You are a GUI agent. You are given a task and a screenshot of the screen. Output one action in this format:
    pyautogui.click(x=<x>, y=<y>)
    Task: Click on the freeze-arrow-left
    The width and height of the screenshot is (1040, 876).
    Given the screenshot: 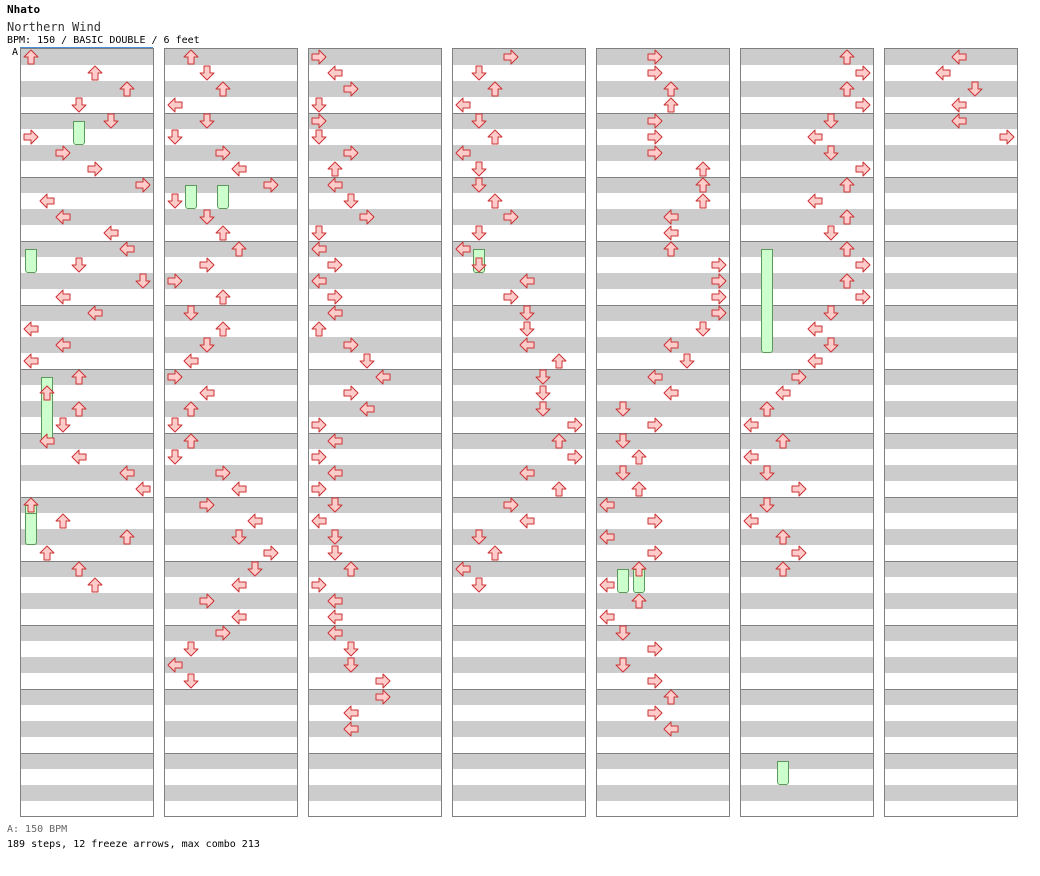 What is the action you would take?
    pyautogui.click(x=31, y=529)
    